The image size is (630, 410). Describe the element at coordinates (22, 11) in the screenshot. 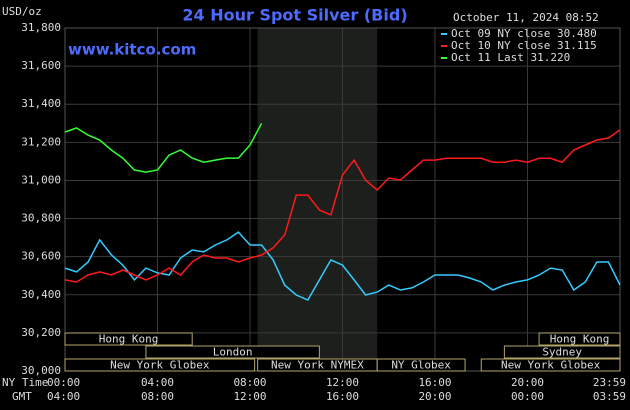

I see `y-axis-label: USD/oz` at that location.